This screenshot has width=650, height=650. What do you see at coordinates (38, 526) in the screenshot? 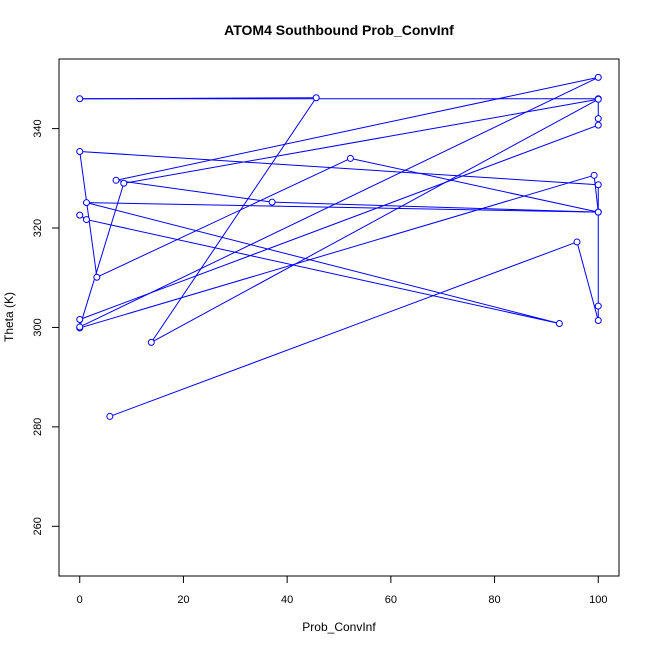
I see `y-tick-label: 260` at bounding box center [38, 526].